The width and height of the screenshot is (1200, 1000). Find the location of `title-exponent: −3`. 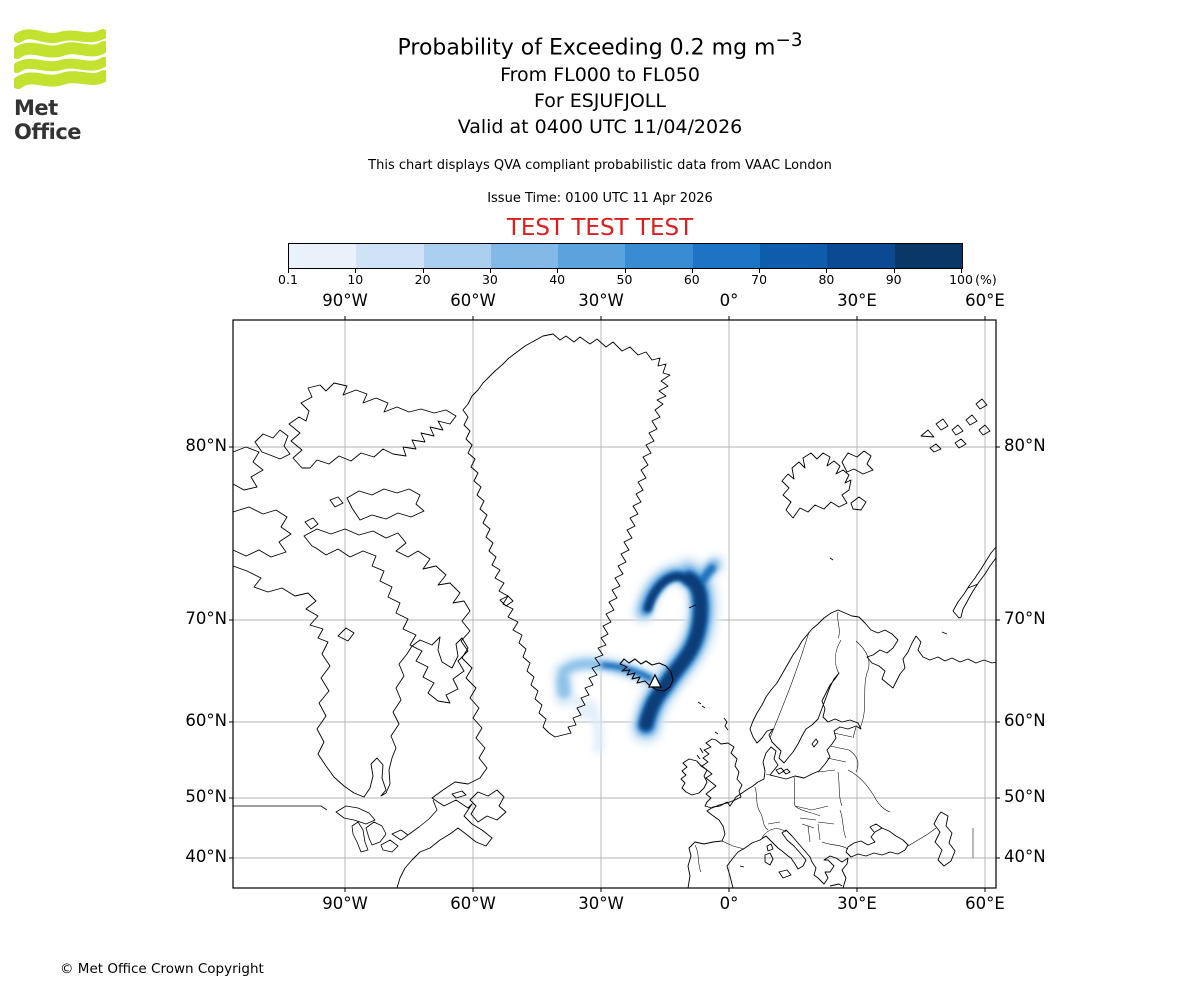

title-exponent: −3 is located at coordinates (789, 40).